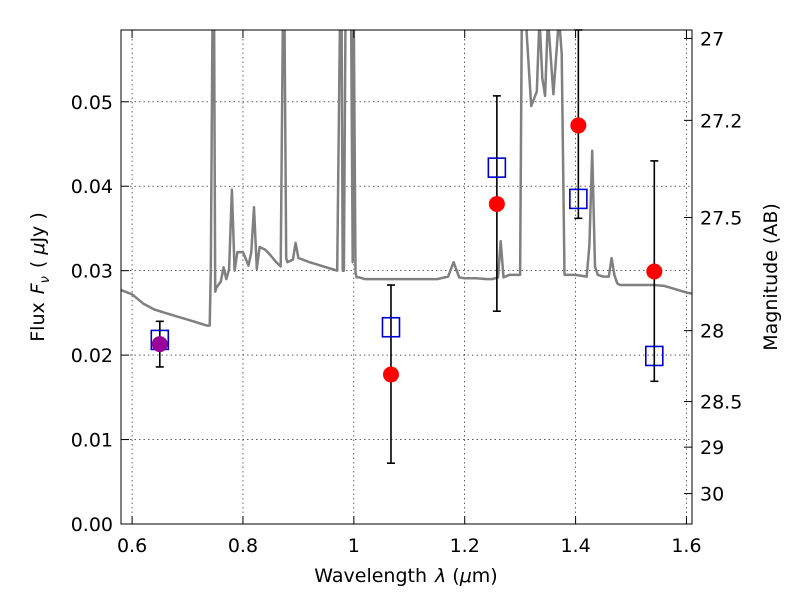 The width and height of the screenshot is (800, 600). I want to click on y-right-tick-label-2: 27.5, so click(721, 218).